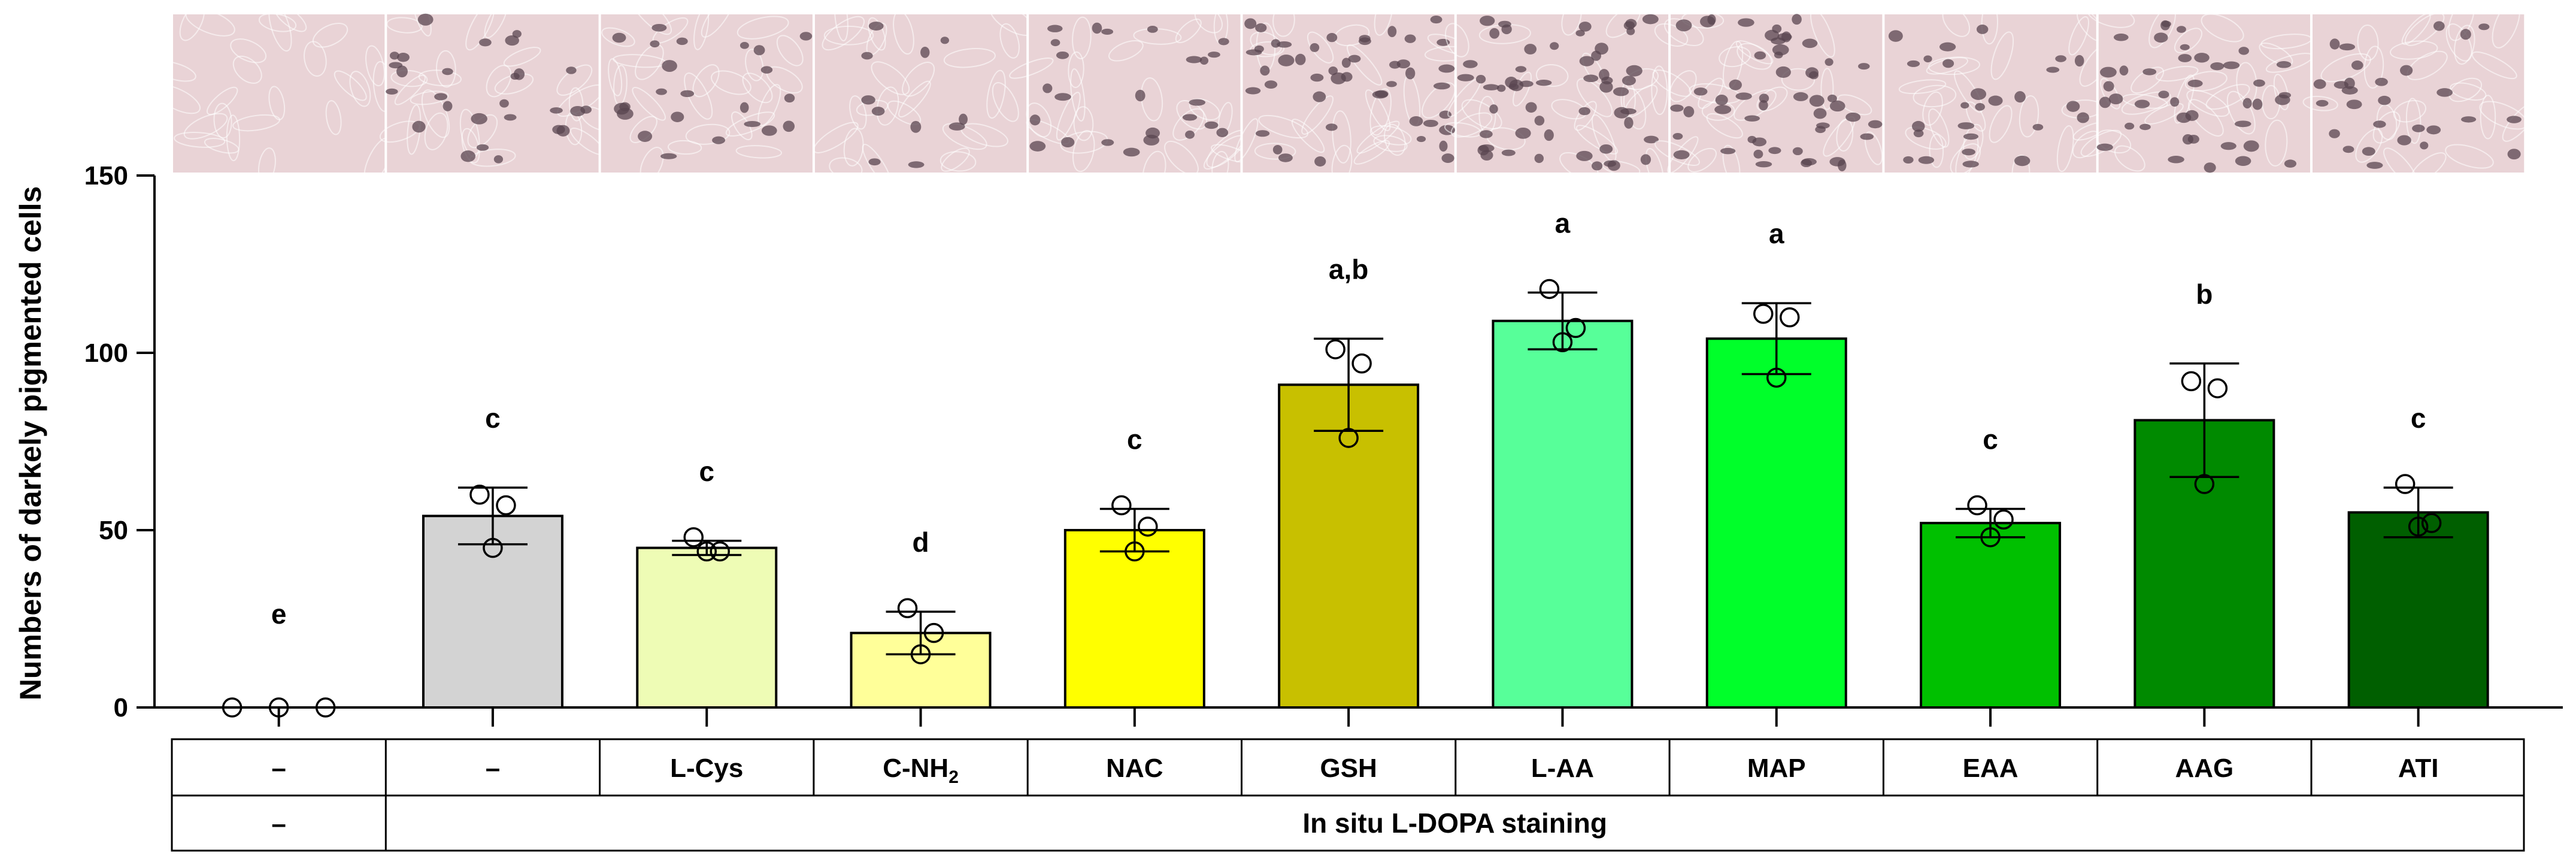  What do you see at coordinates (30, 443) in the screenshot?
I see `y-axis-label: Numbers of darkely pigmented cells` at bounding box center [30, 443].